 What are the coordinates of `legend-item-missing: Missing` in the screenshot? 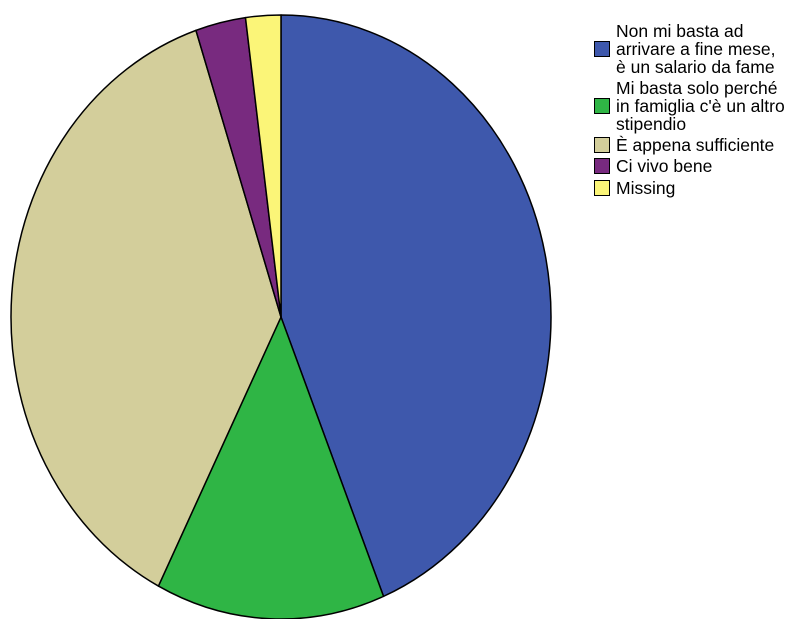 It's located at (690, 188).